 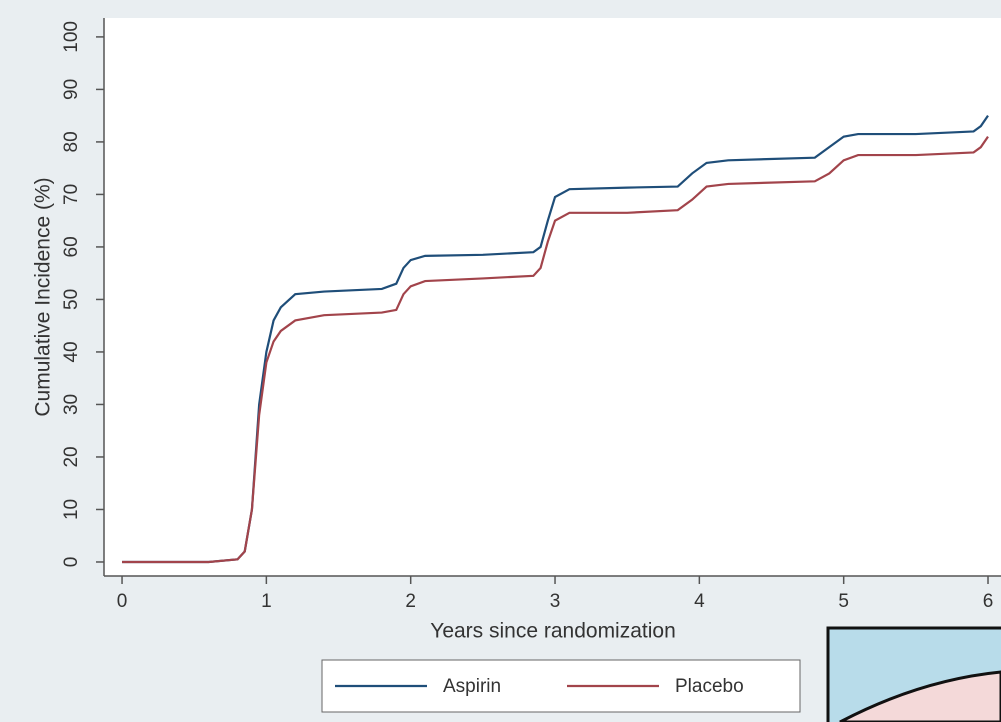 What do you see at coordinates (843, 601) in the screenshot?
I see `x-tick-label: 5` at bounding box center [843, 601].